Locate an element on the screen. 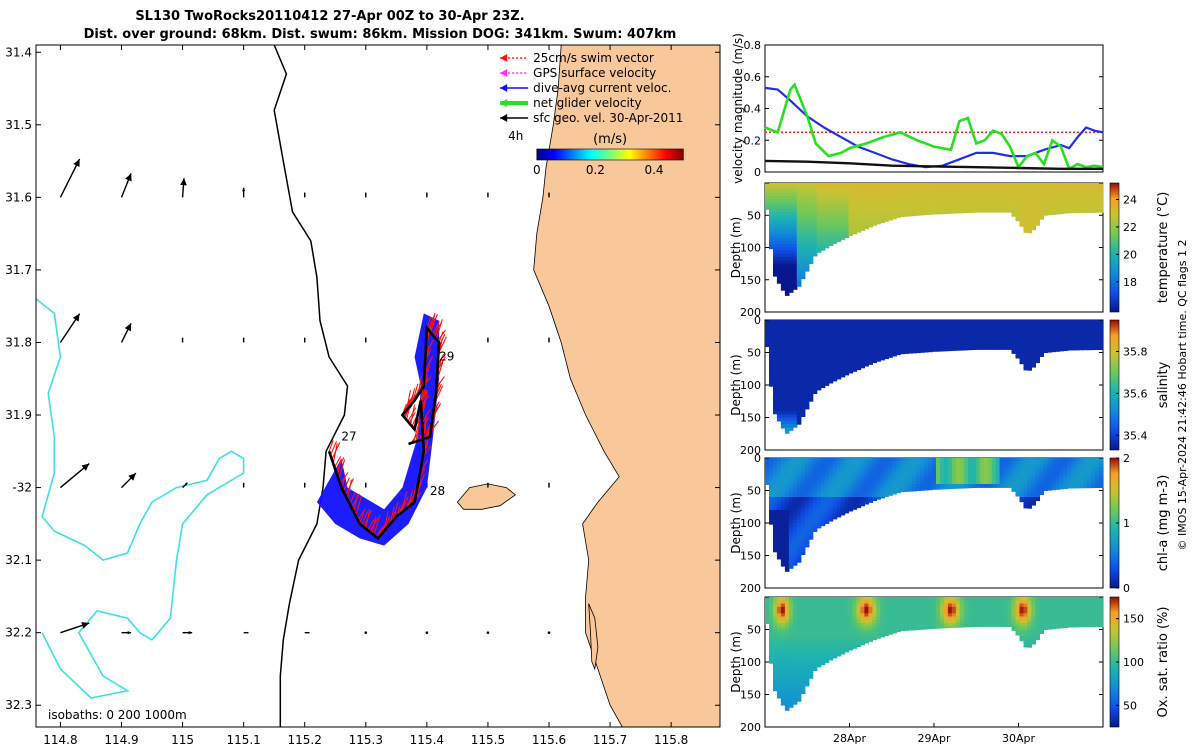 Image resolution: width=1200 pixels, height=754 pixels. scale-label: 4h is located at coordinates (515, 136).